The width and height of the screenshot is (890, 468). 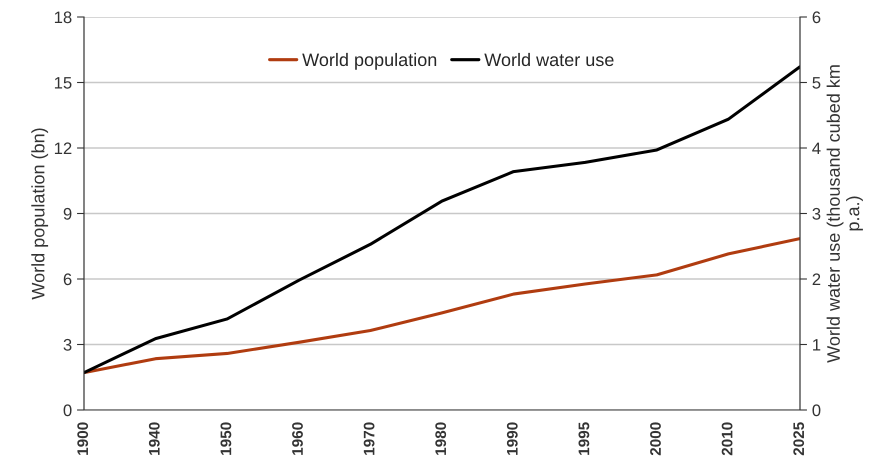 I want to click on y2-tick-label: 1, so click(x=816, y=345).